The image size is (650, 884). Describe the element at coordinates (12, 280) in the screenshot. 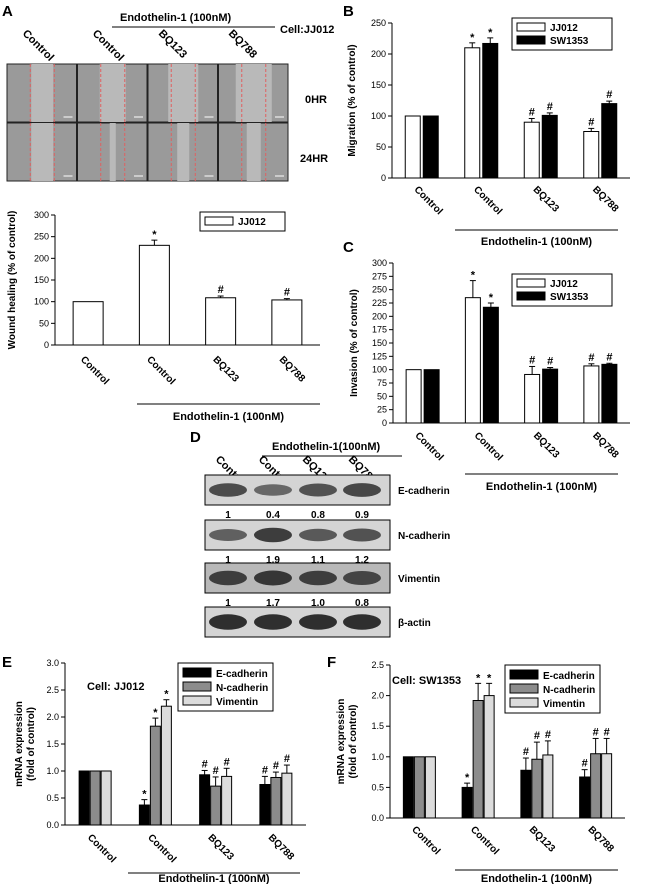

I see `y-axis-label: Wound healing (% of control)` at that location.